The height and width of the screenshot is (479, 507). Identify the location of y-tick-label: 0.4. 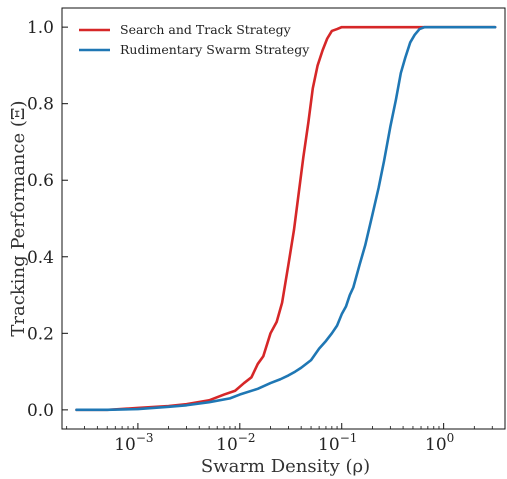
(40, 258).